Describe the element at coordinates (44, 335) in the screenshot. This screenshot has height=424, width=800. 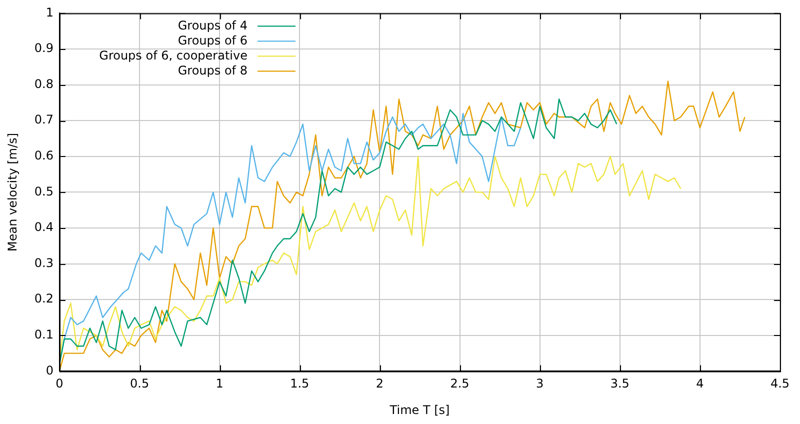
I see `y-tick-label: 0.1` at that location.